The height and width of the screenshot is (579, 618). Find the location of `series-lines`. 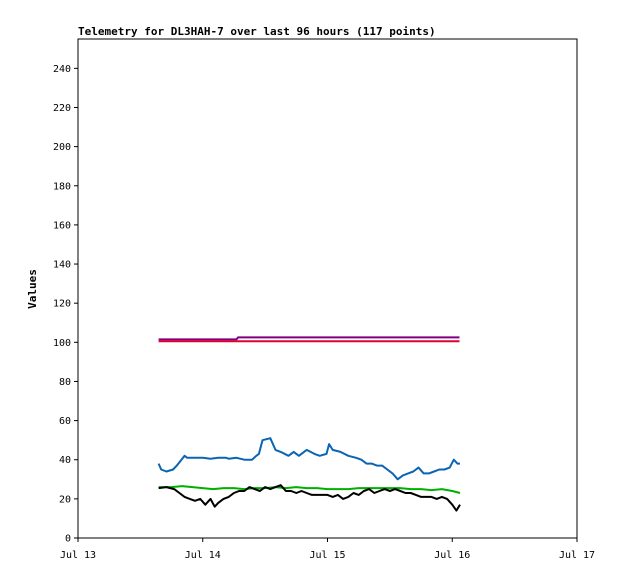

series-lines is located at coordinates (309, 424).